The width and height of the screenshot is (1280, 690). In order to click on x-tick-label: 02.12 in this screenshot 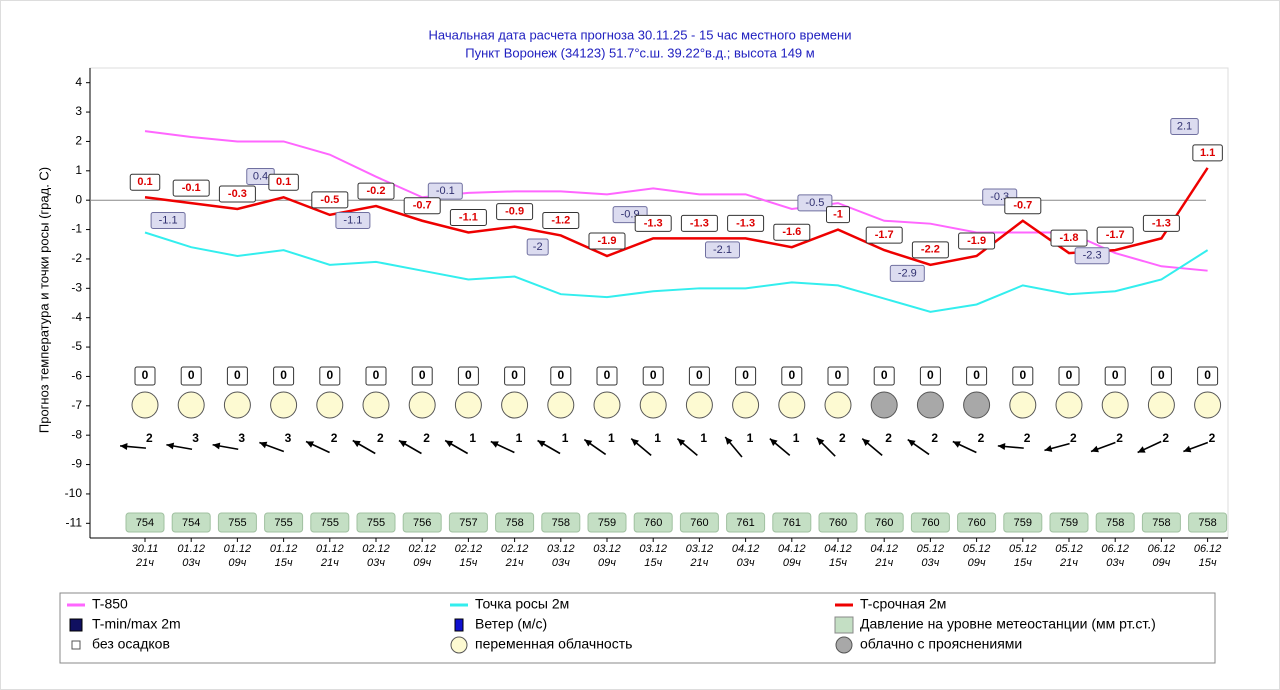, I will do `click(422, 549)`.